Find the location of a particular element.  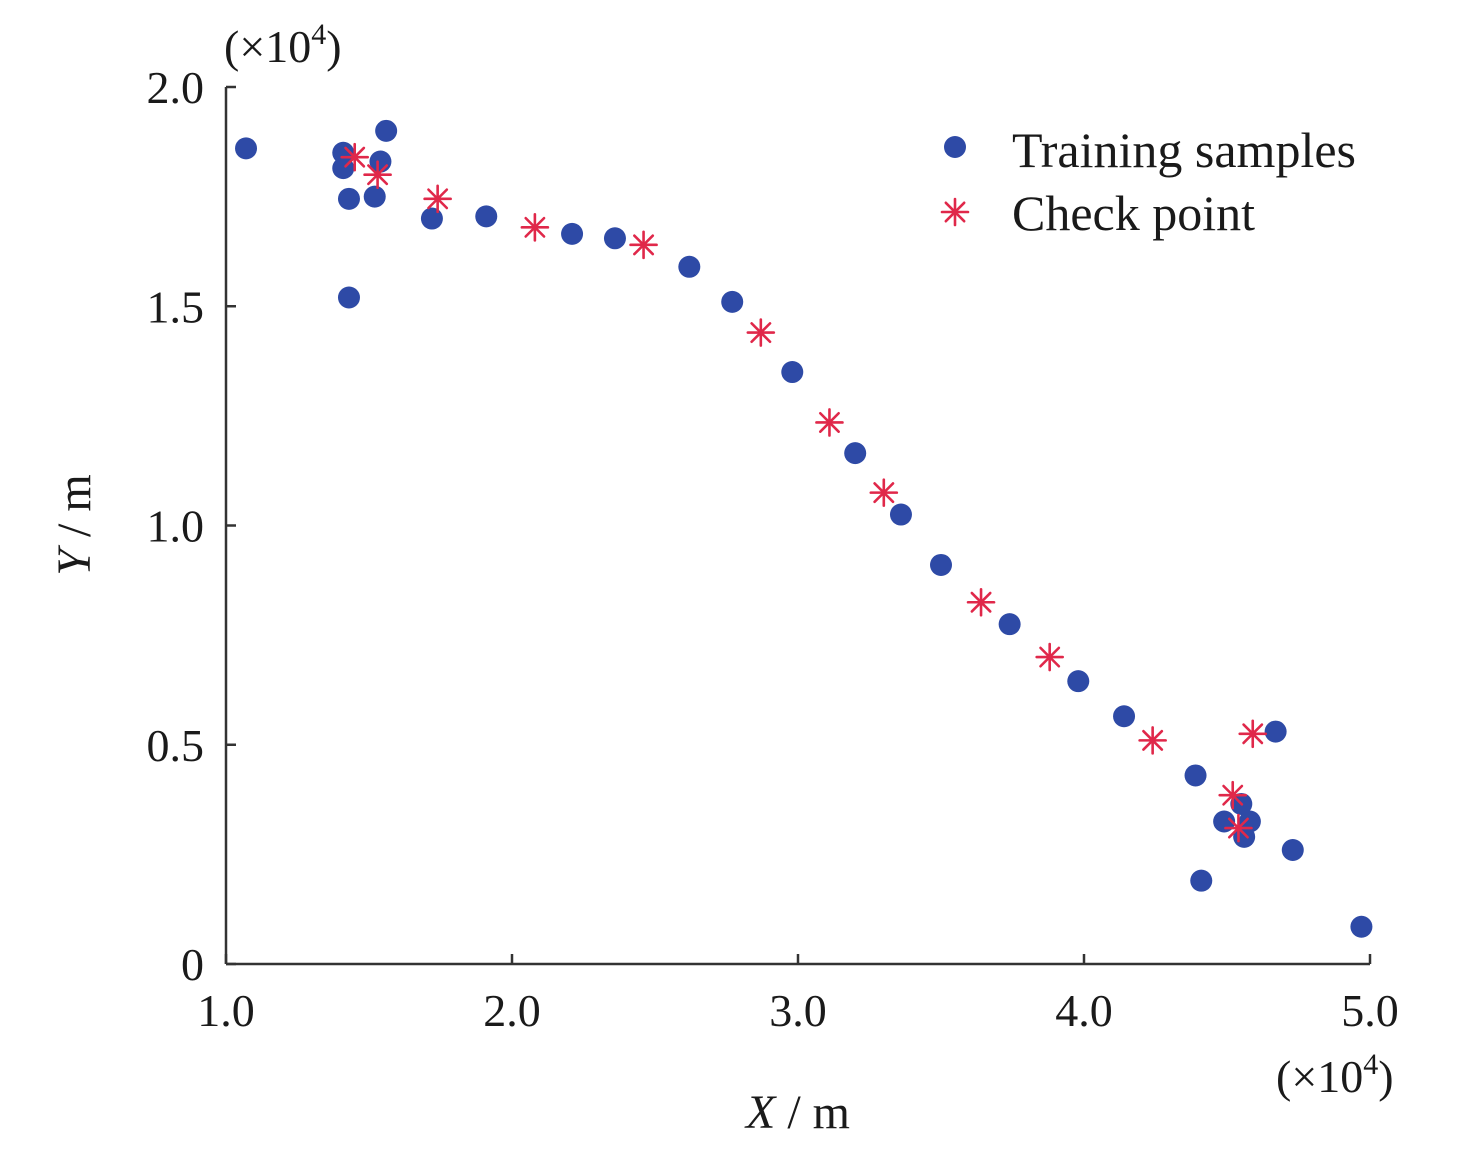

x-tick-label: 2.0 is located at coordinates (512, 1010).